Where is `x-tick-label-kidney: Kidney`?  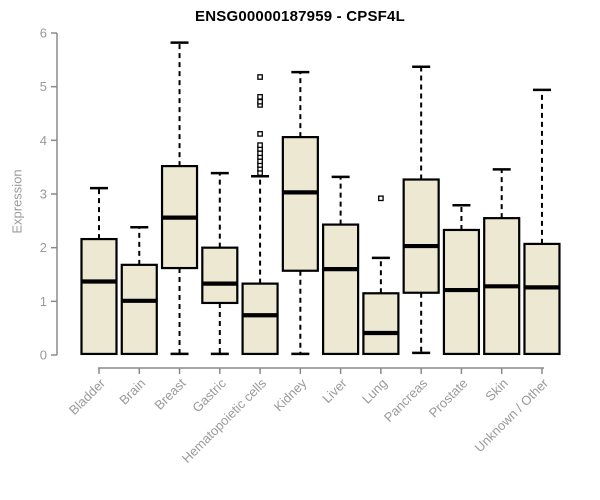
x-tick-label-kidney: Kidney is located at coordinates (290, 394).